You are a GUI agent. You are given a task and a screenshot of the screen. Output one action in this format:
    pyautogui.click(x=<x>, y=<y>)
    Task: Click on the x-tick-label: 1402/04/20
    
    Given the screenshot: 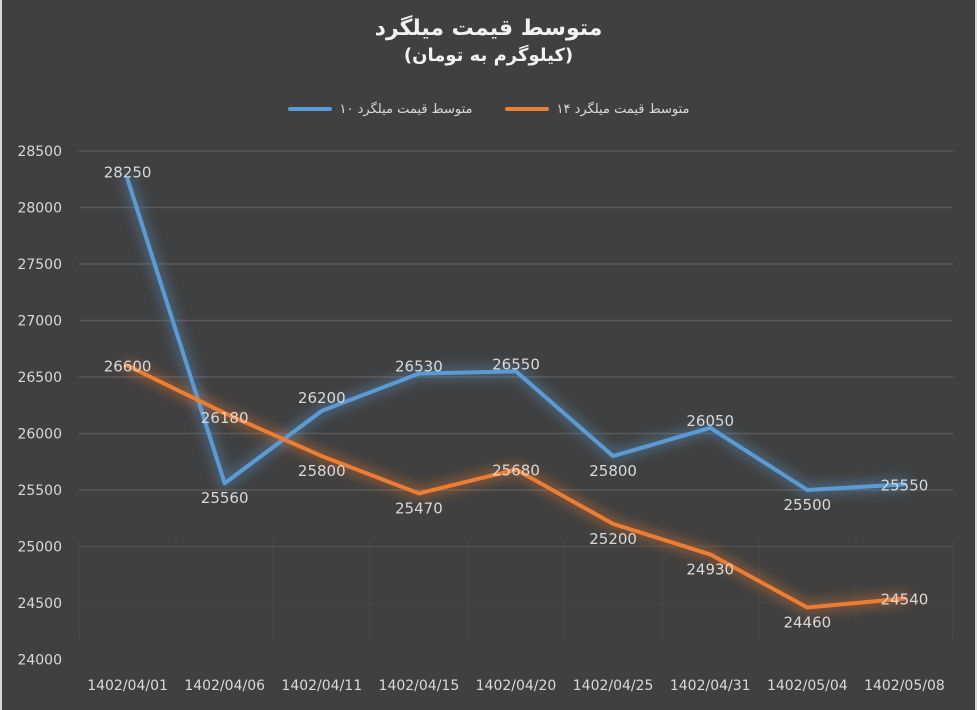 What is the action you would take?
    pyautogui.click(x=516, y=686)
    